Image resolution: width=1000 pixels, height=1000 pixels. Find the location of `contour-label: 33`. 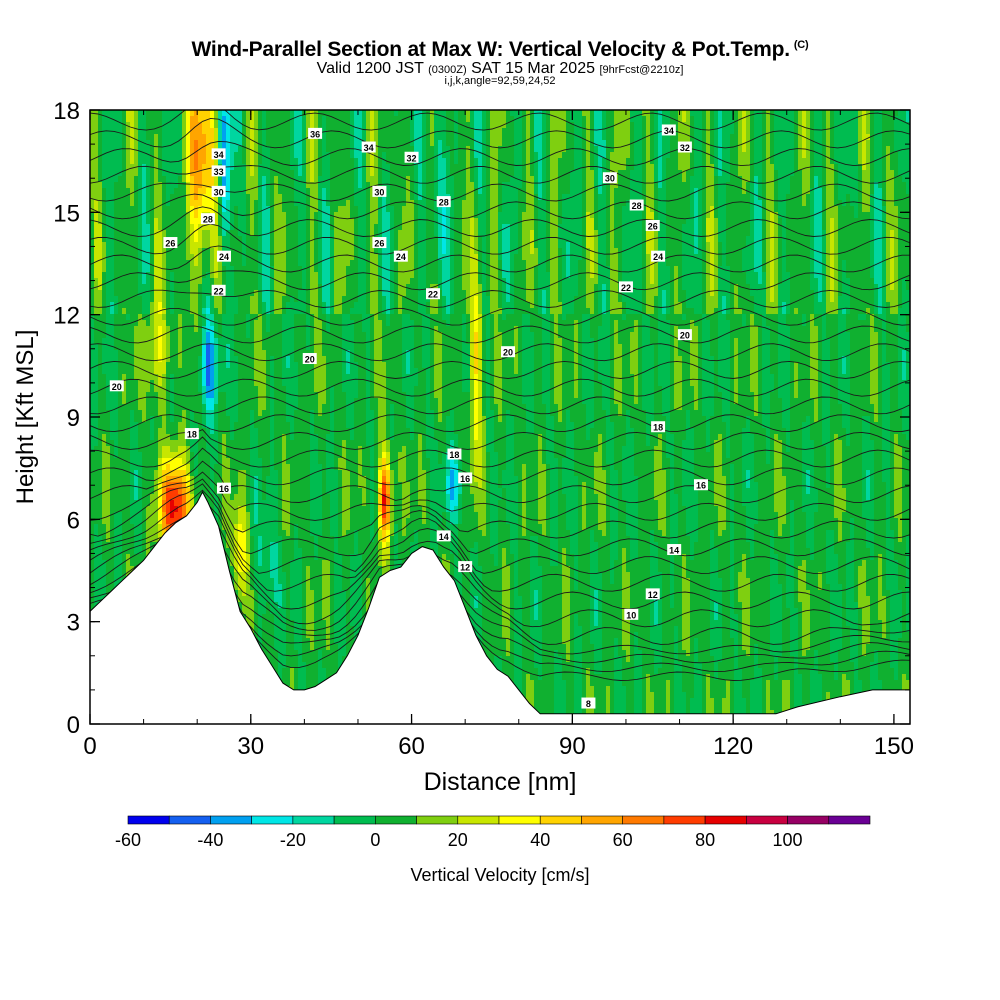

contour-label: 33 is located at coordinates (218, 171).